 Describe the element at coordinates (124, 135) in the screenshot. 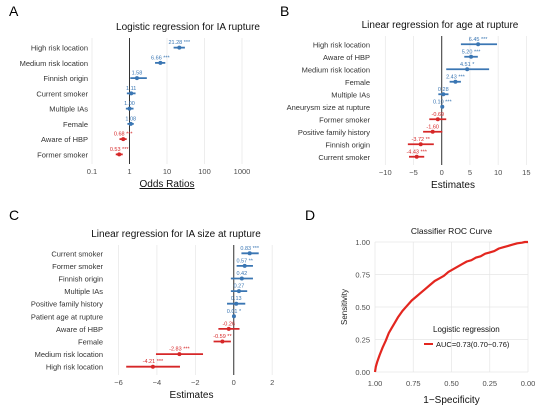

I see `value-label: 0.68 ***` at that location.